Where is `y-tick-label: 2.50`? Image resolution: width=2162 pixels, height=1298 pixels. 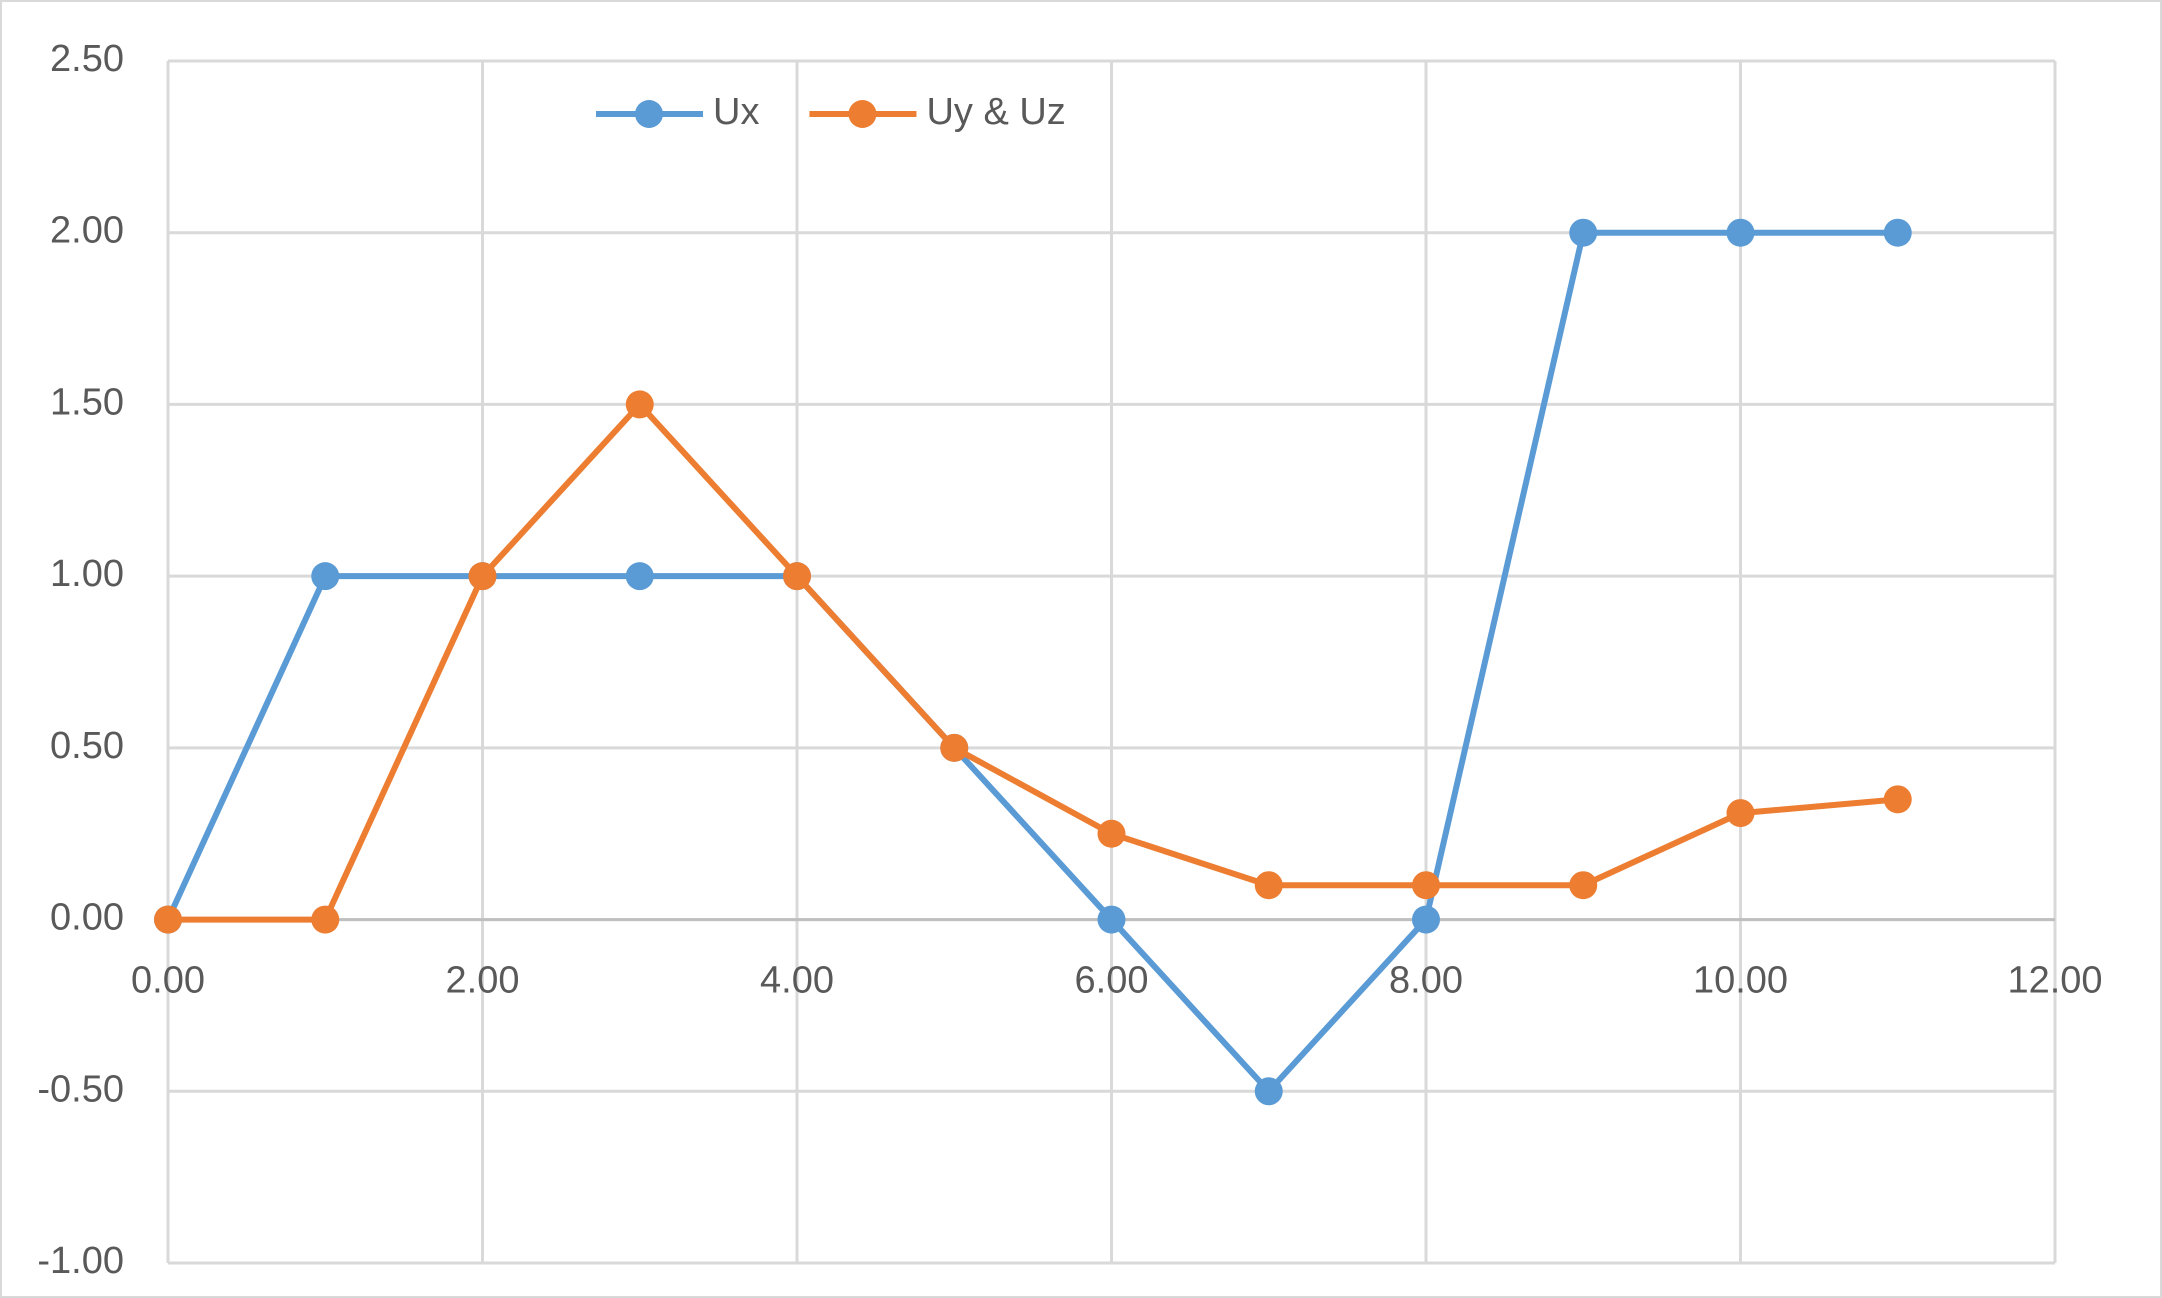
y-tick-label: 2.50 is located at coordinates (87, 59).